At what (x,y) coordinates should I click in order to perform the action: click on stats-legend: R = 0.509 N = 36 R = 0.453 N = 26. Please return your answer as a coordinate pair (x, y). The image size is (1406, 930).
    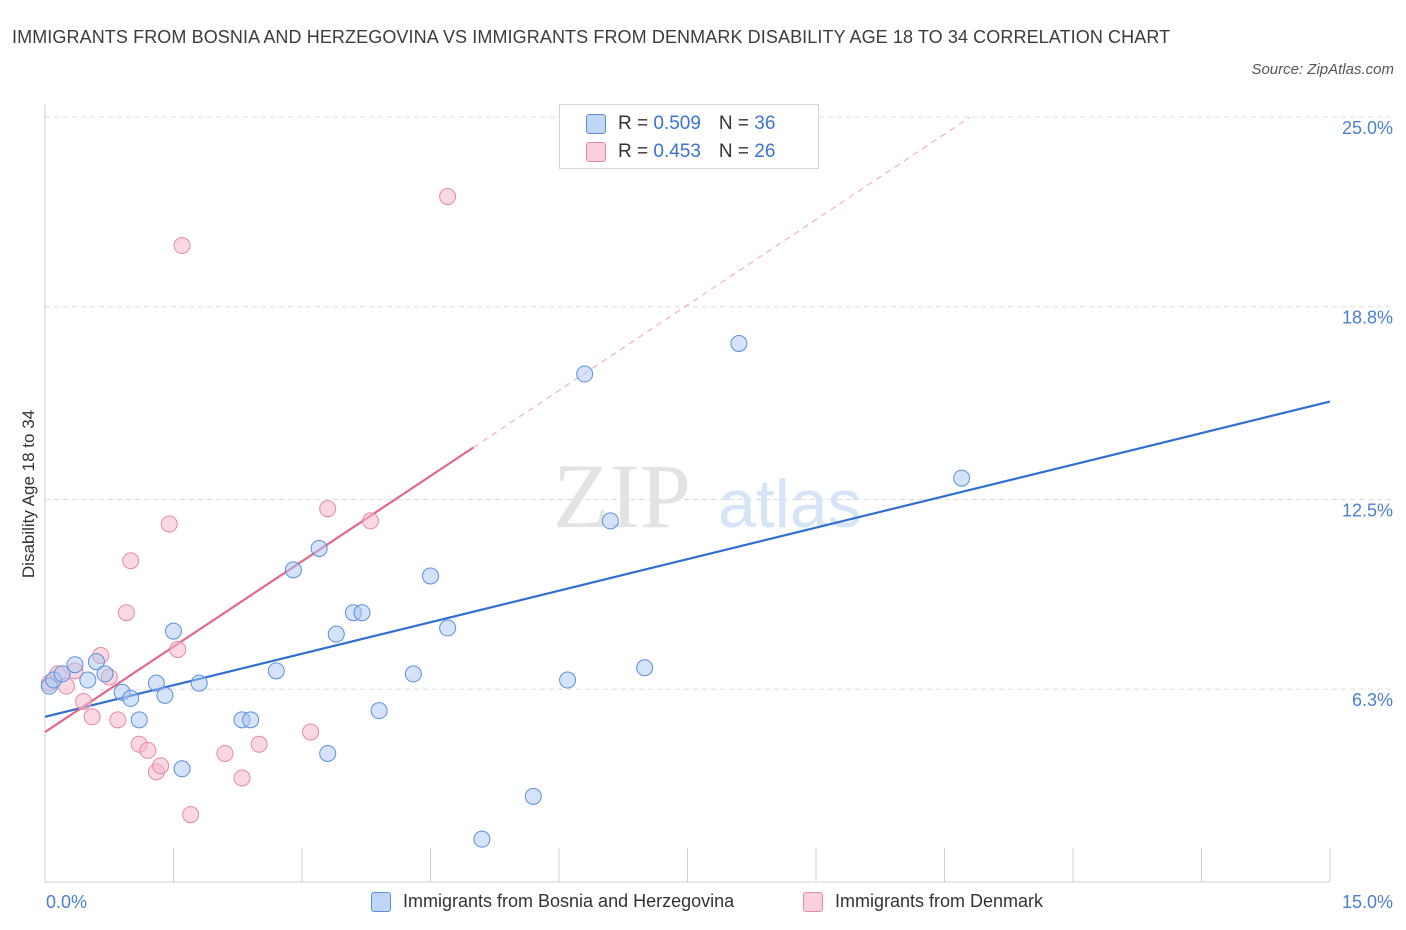
    Looking at the image, I should click on (689, 136).